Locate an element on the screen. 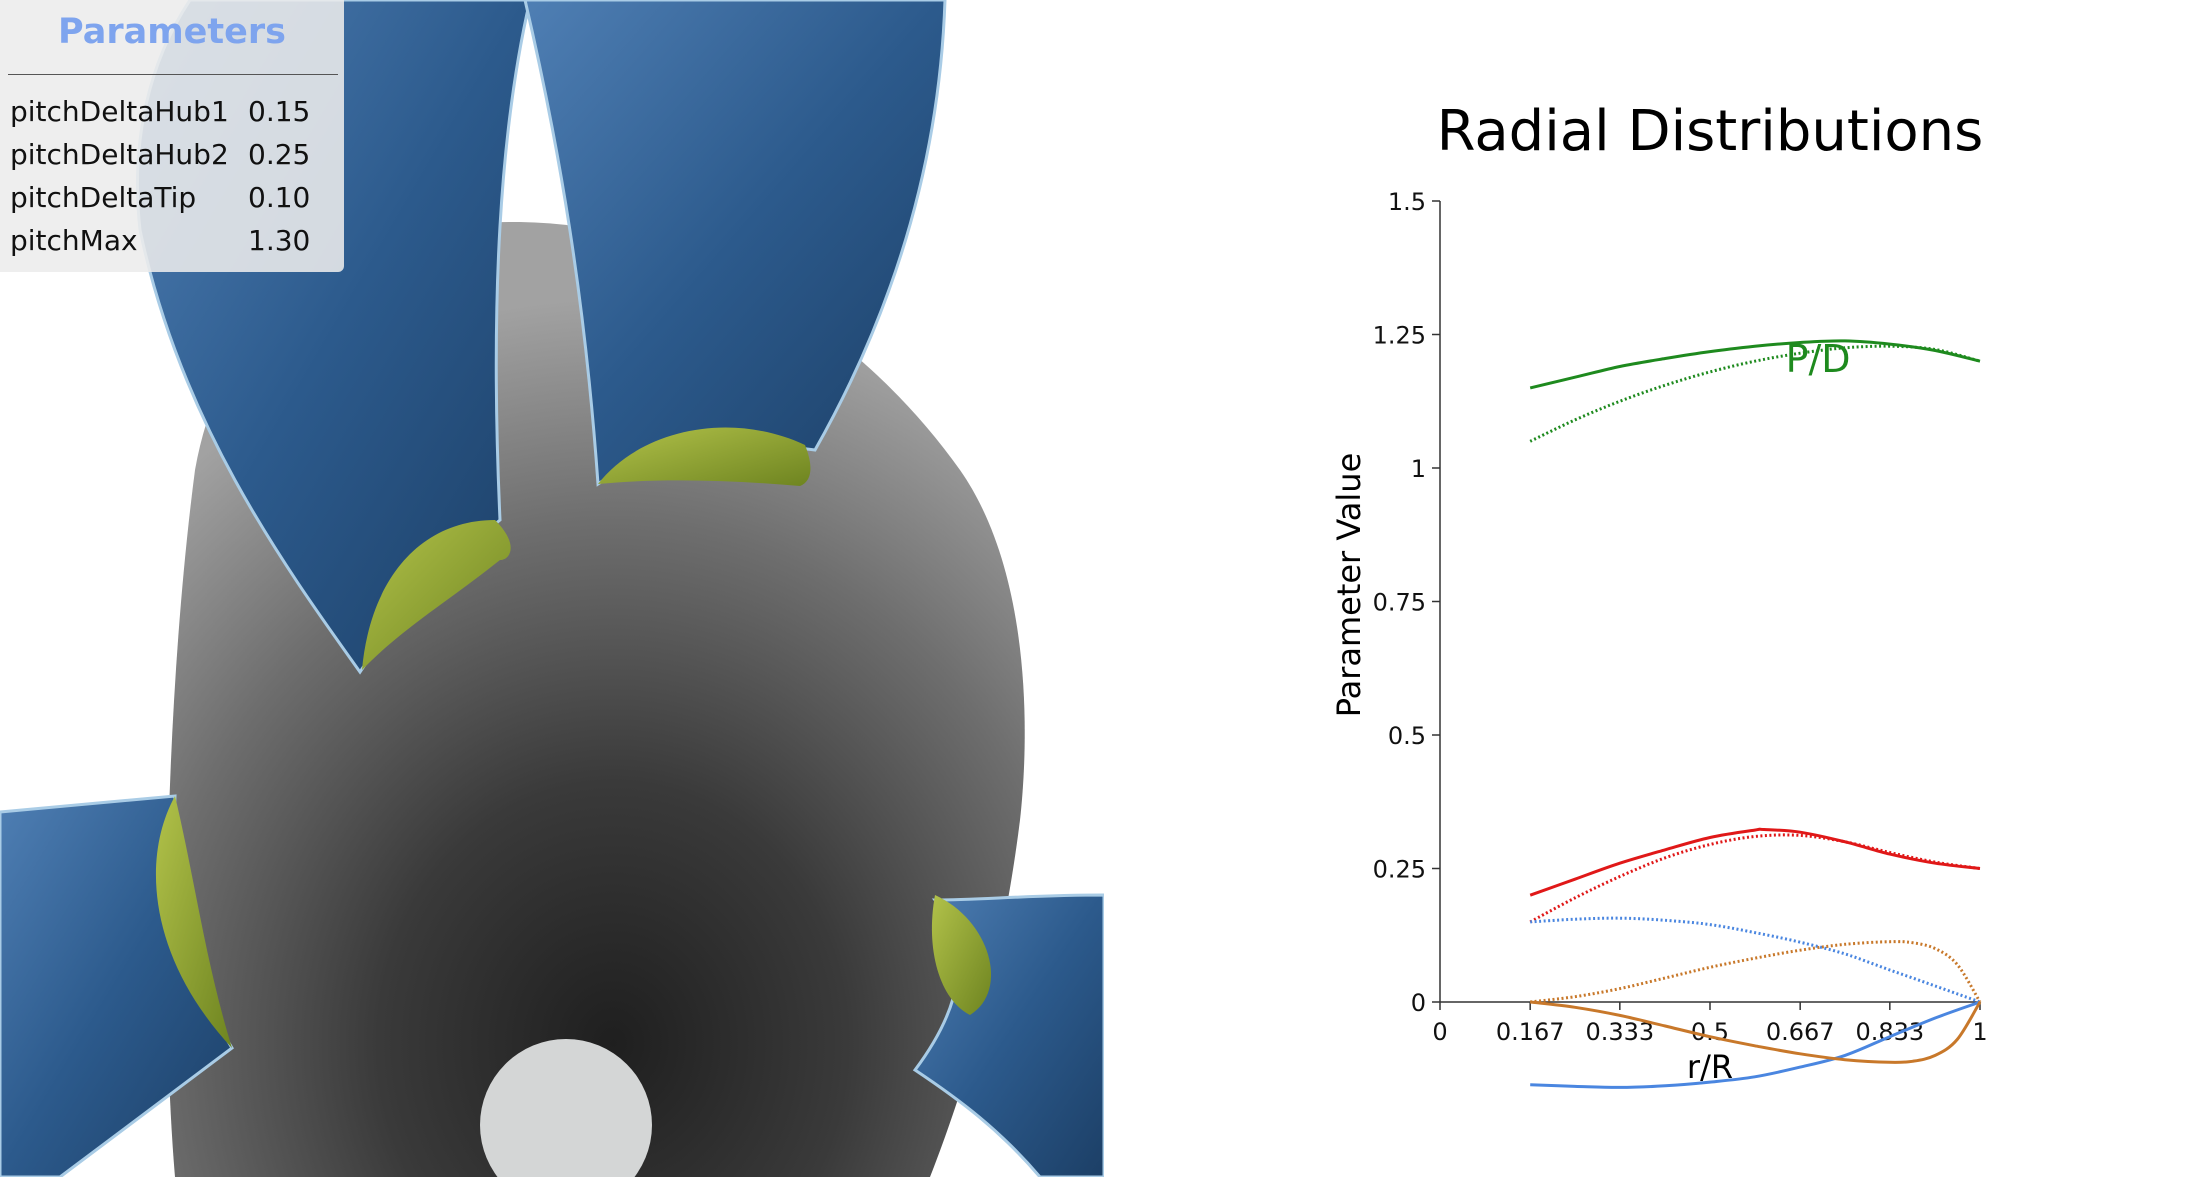 This screenshot has width=2204, height=1177. chart-title: Radial Distributions is located at coordinates (1710, 131).